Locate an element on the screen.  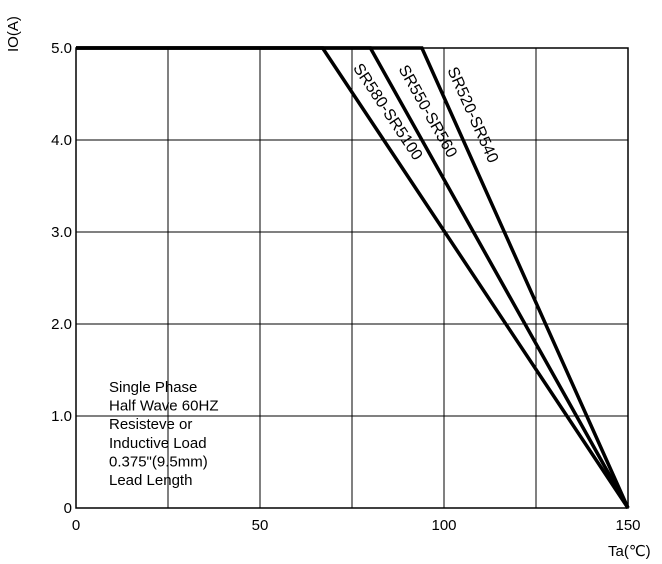
y-tick-label: 5.0 is located at coordinates (61, 48).